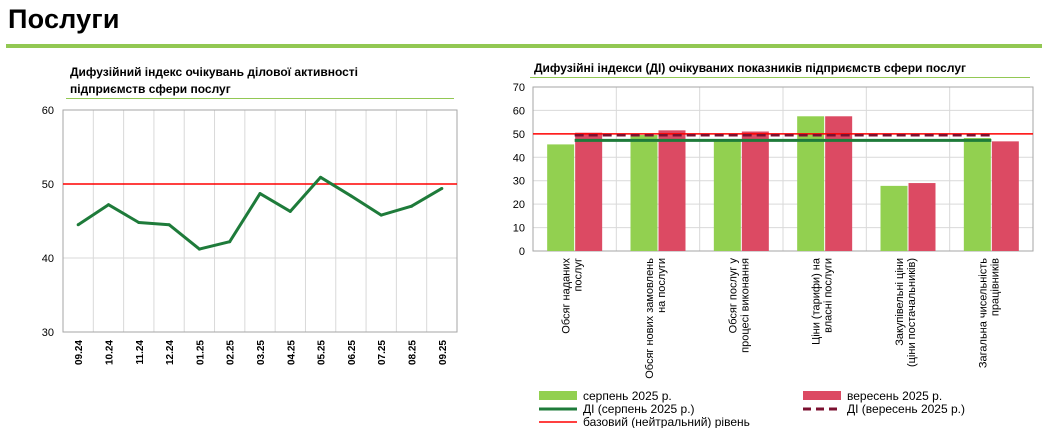 This screenshot has height=428, width=1042. Describe the element at coordinates (733, 296) in the screenshot. I see `x-category-label: Обсяг послуг у` at that location.